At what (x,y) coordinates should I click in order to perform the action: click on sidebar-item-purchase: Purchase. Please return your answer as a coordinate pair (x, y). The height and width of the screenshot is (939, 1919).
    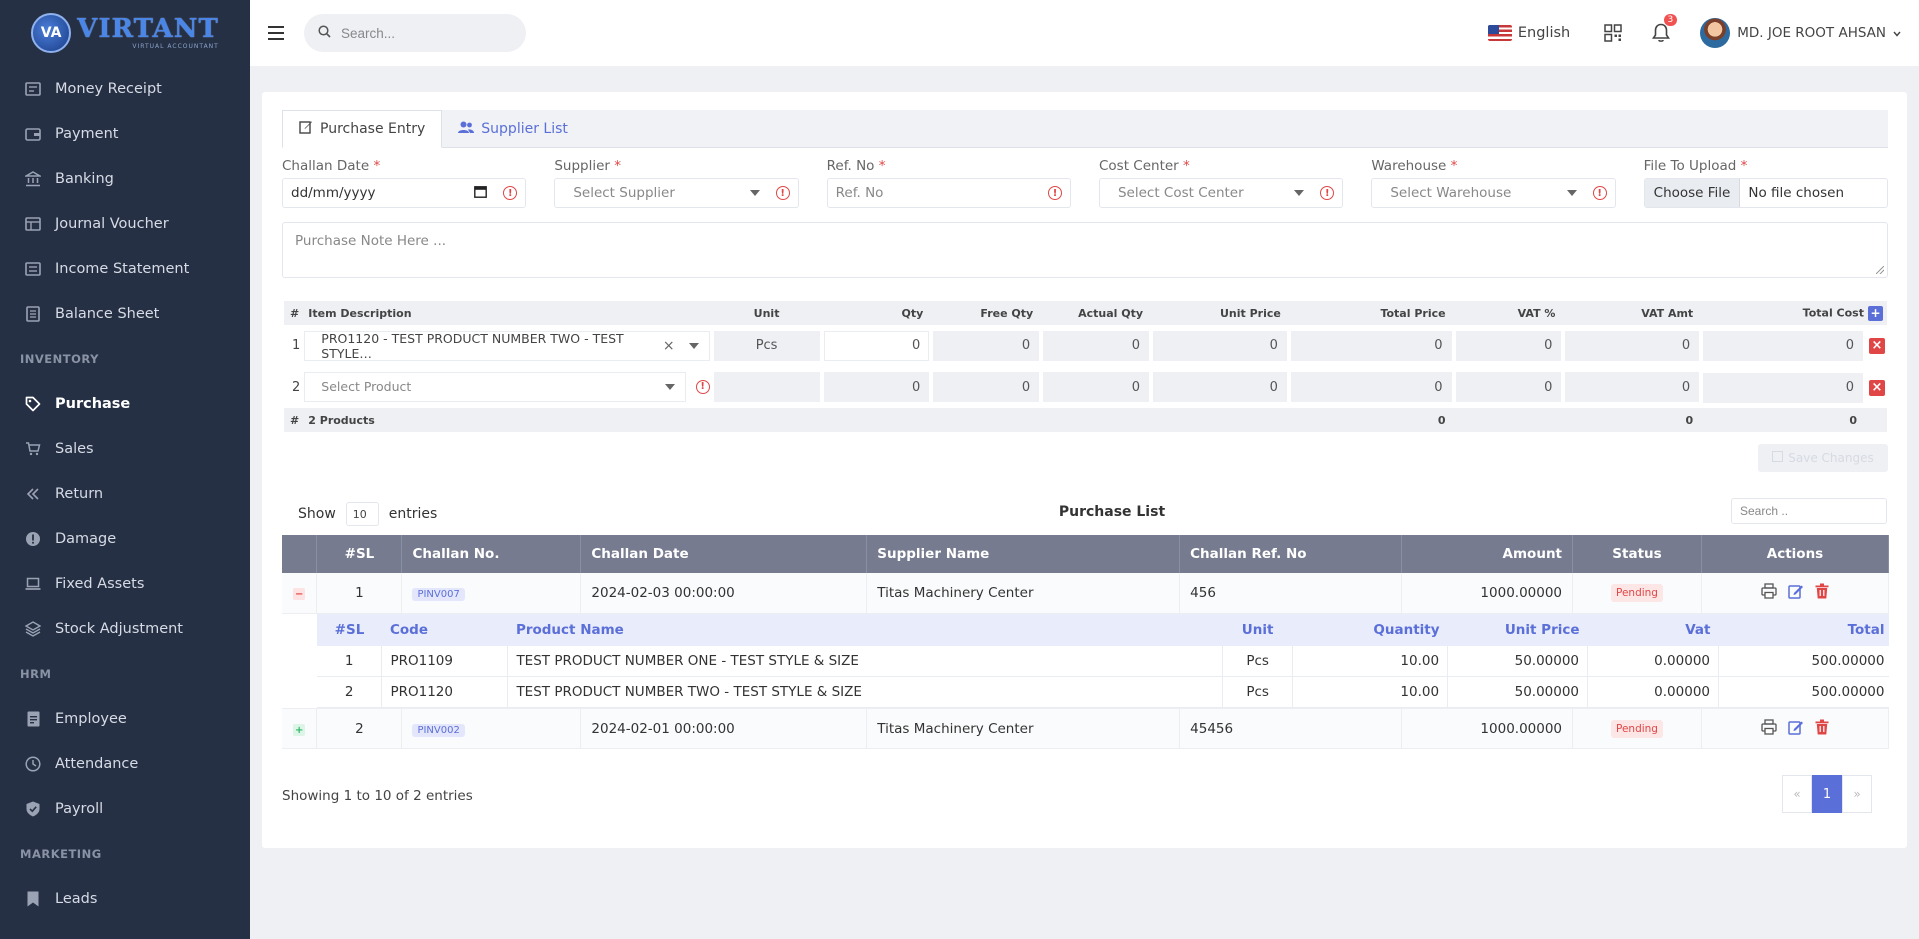
    Looking at the image, I should click on (125, 403).